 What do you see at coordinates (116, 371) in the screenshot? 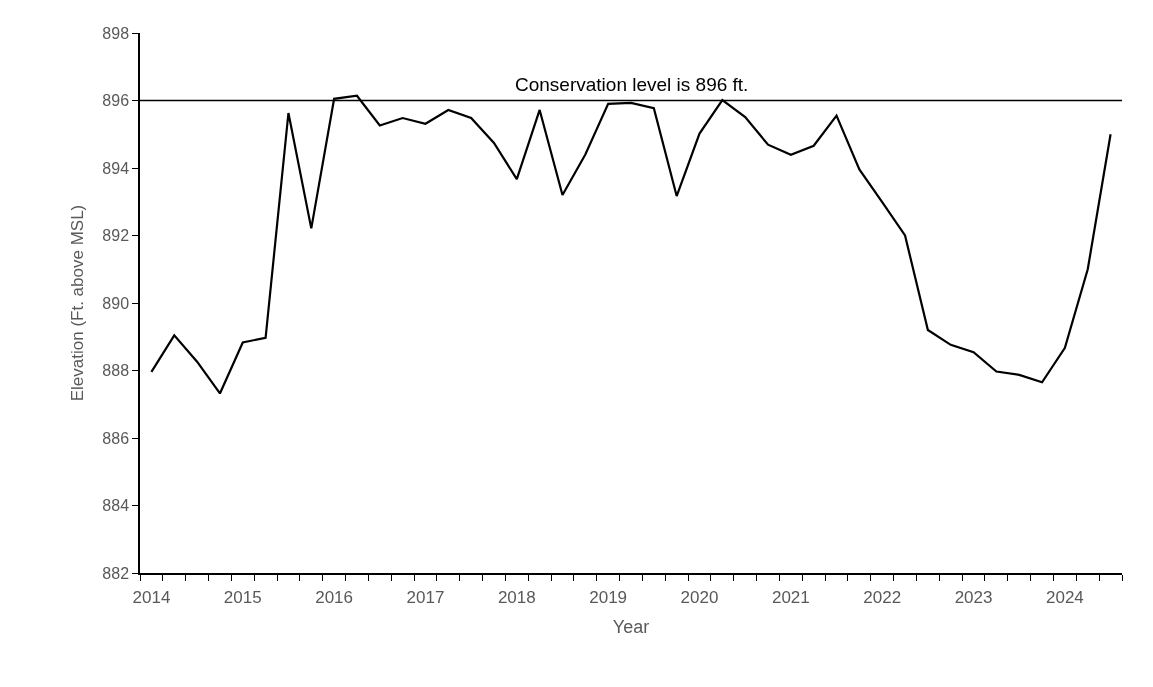
I see `y-tick-label: 888` at bounding box center [116, 371].